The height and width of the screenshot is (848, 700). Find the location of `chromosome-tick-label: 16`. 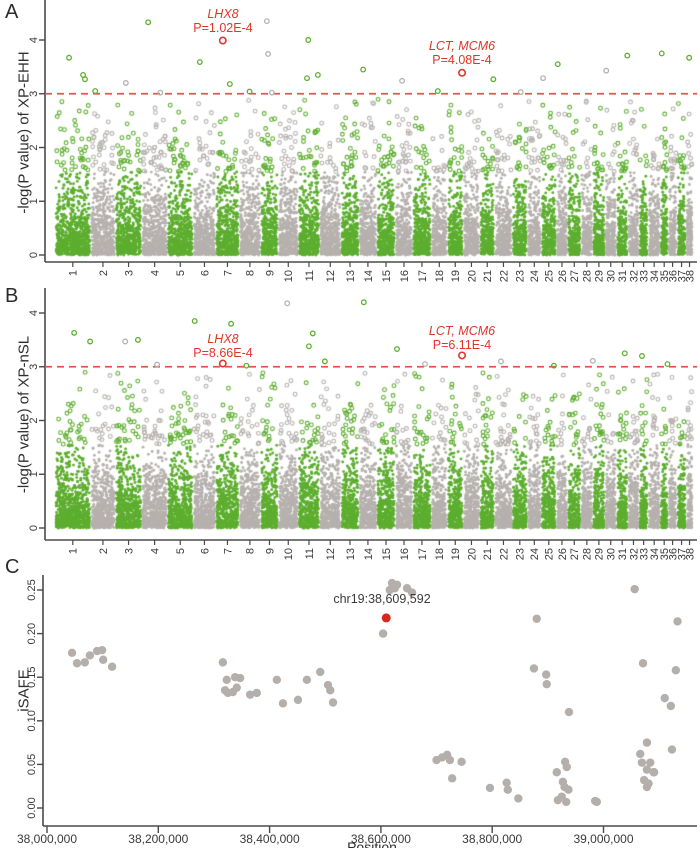

chromosome-tick-label: 16 is located at coordinates (405, 276).